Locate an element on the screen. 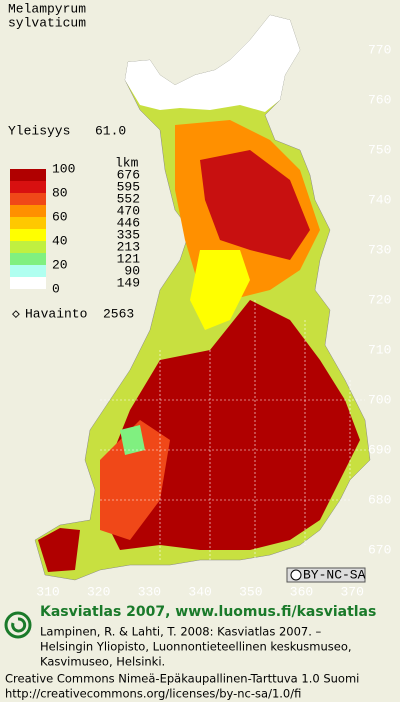 This screenshot has width=400, height=702. easting-label: 330 is located at coordinates (149, 591).